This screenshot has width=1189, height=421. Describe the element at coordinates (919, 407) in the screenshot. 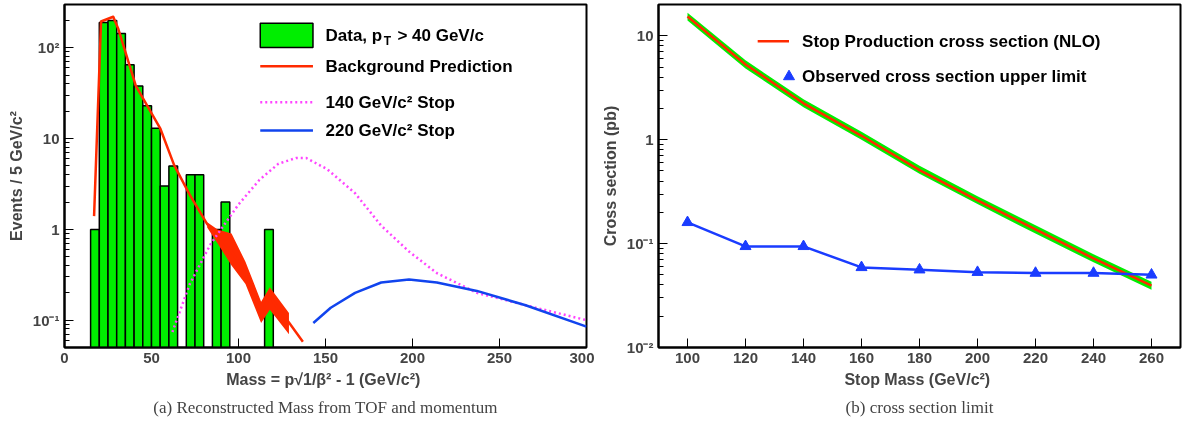

I see `text: (b) cross section limit` at that location.